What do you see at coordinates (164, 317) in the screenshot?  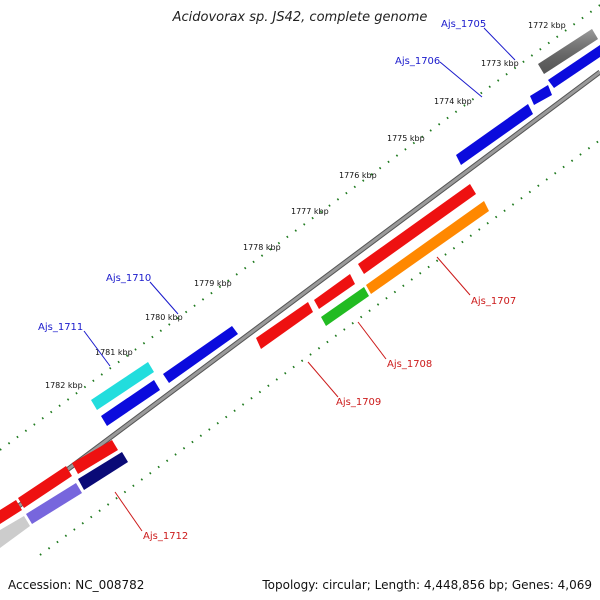 I see `tick-label: 1780 kbp` at bounding box center [164, 317].